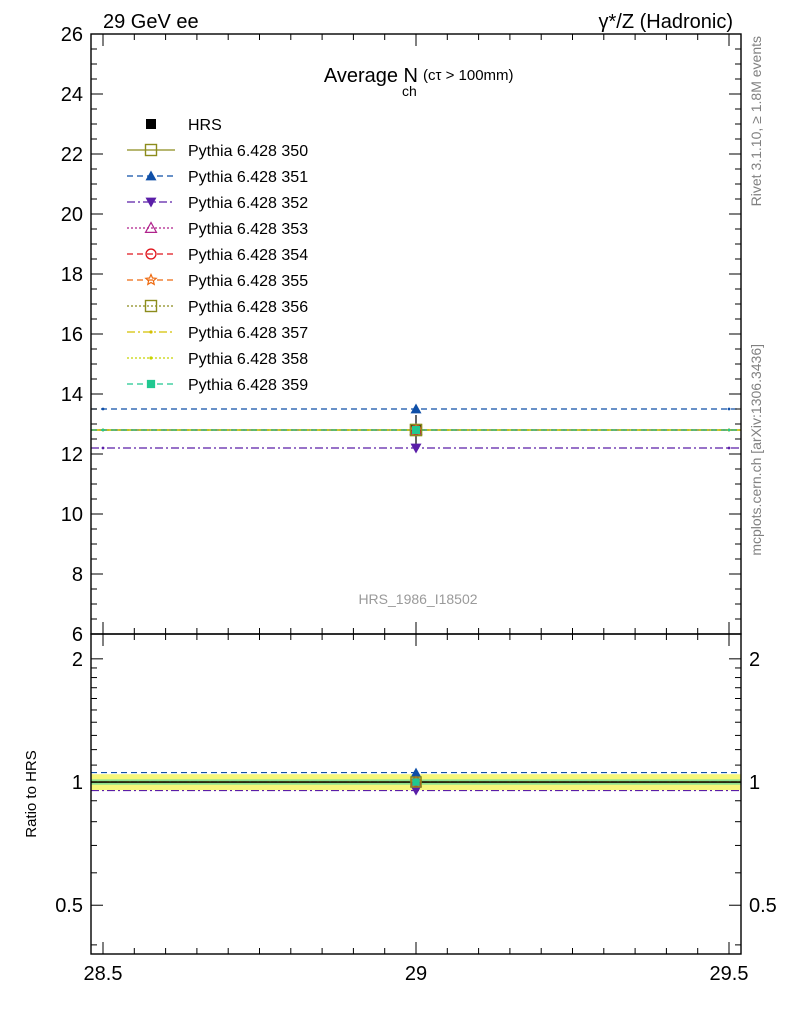 The image size is (786, 1024). I want to click on legend-label-355: Pythia 6.428 355, so click(248, 281).